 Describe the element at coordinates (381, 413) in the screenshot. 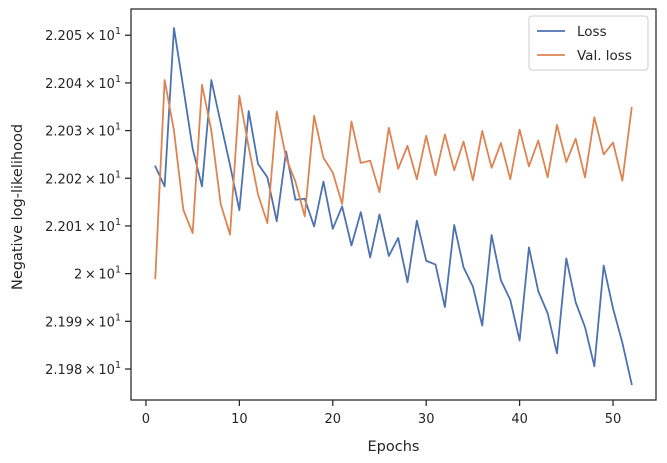

I see `x-axis-ticks: 0 10 20 30 40 50` at that location.